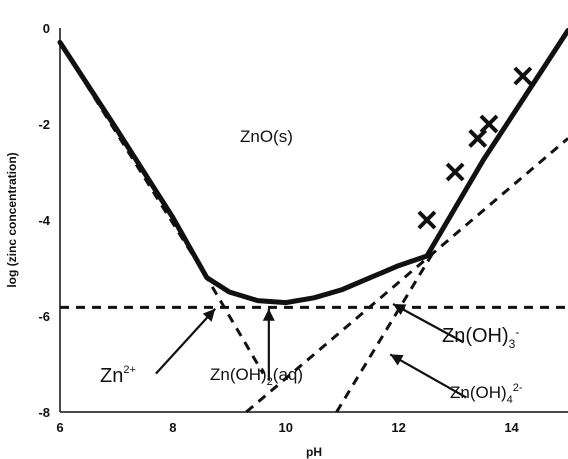 Image resolution: width=568 pixels, height=459 pixels. What do you see at coordinates (44, 220) in the screenshot?
I see `y-tick-label-2: -4` at bounding box center [44, 220].